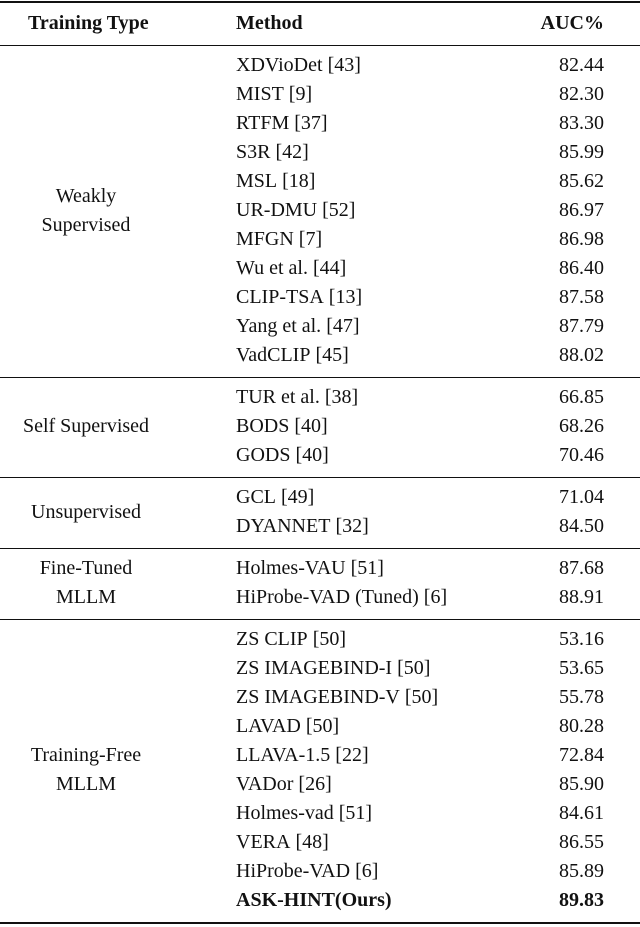  What do you see at coordinates (581, 697) in the screenshot?
I see `auc-value: 55.78` at bounding box center [581, 697].